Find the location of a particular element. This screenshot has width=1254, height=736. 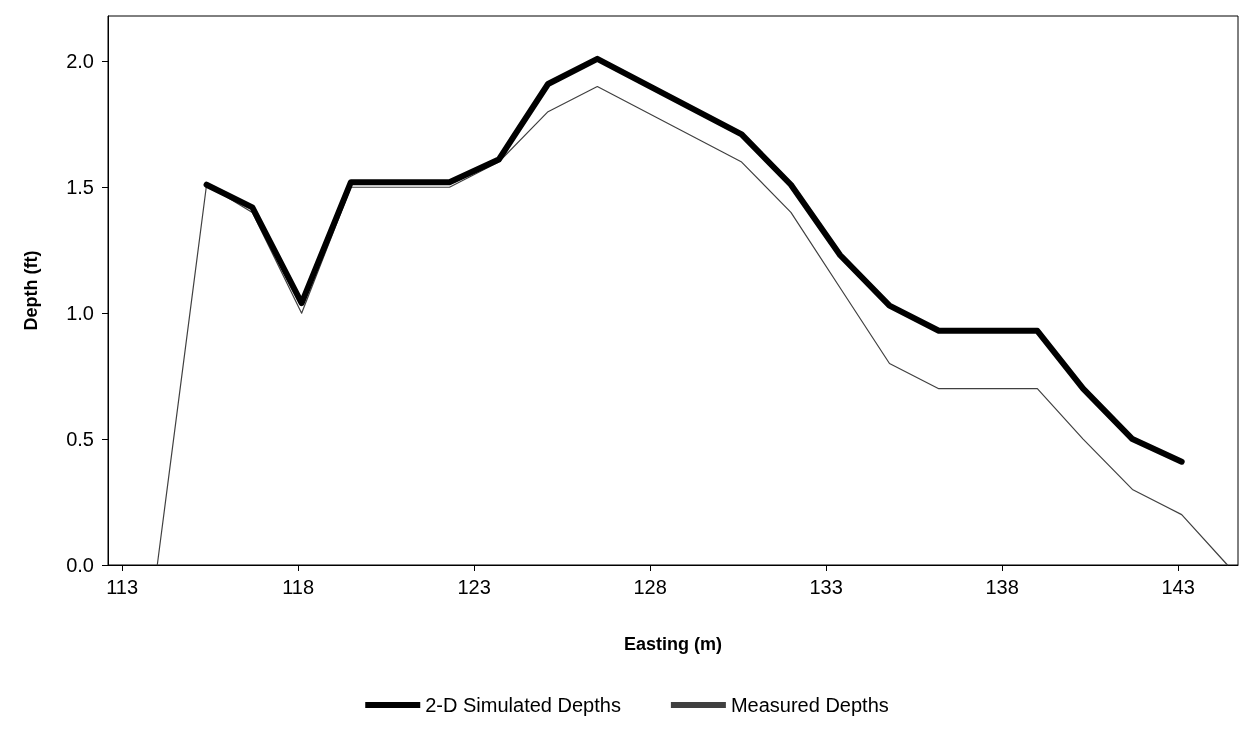

y-axis-title: Depth (ft) is located at coordinates (31, 290).